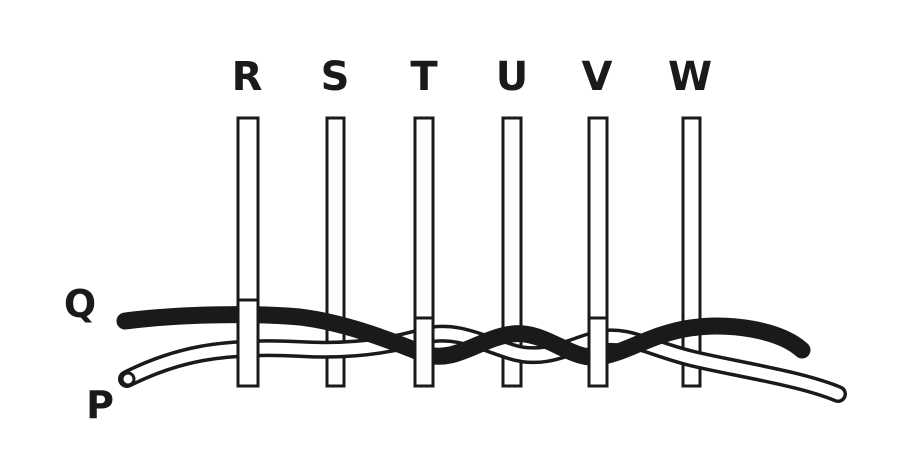 This screenshot has width=908, height=472. I want to click on warp-thread-u, so click(512, 252).